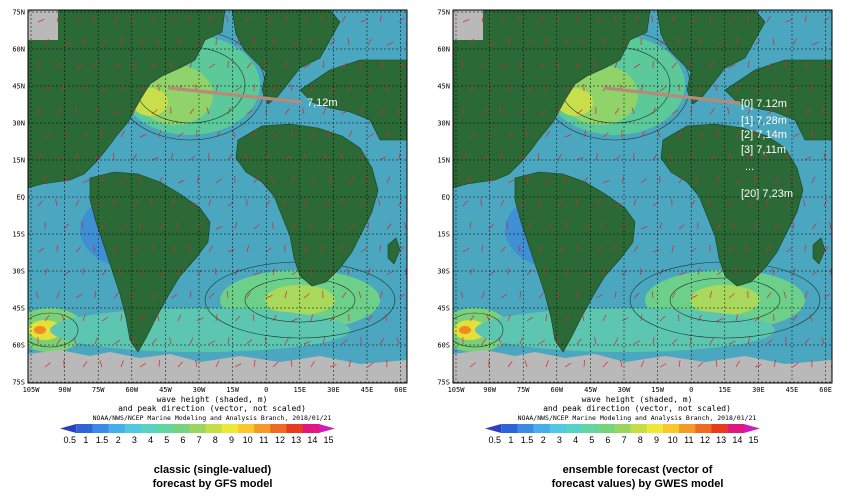 The height and width of the screenshot is (500, 850). Describe the element at coordinates (212, 408) in the screenshot. I see `caption-peak-direction: and peak direction (vector, not scaled)` at that location.